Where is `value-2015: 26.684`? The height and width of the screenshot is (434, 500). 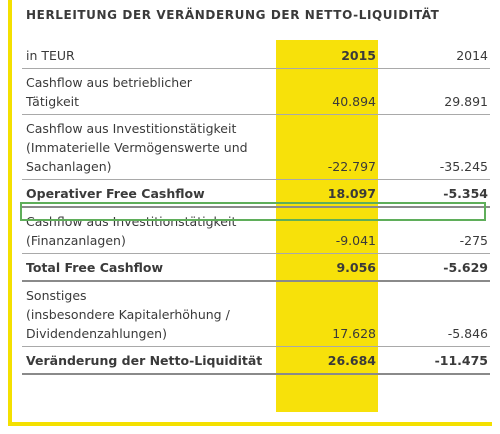
value-2015: 26.684 is located at coordinates (351, 360).